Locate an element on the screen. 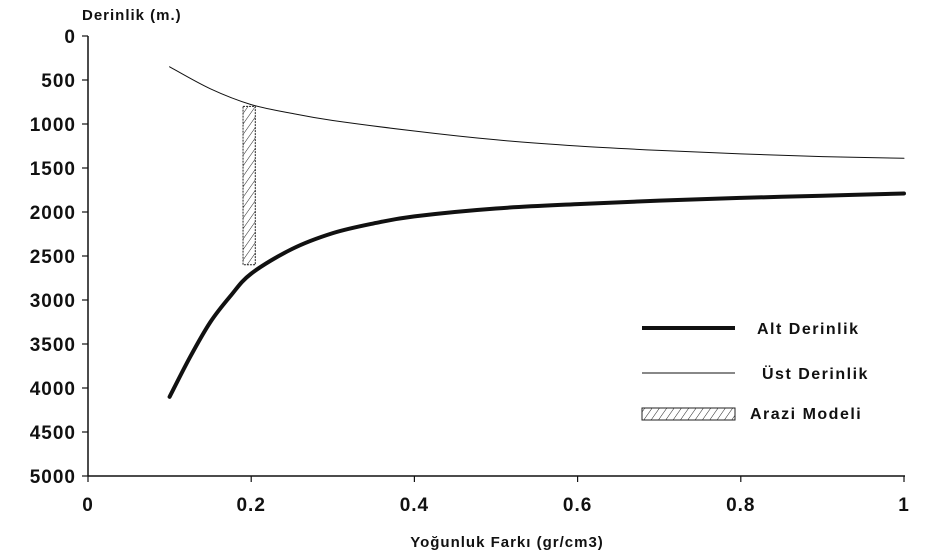  x-tick-label: 0.4 is located at coordinates (414, 505).